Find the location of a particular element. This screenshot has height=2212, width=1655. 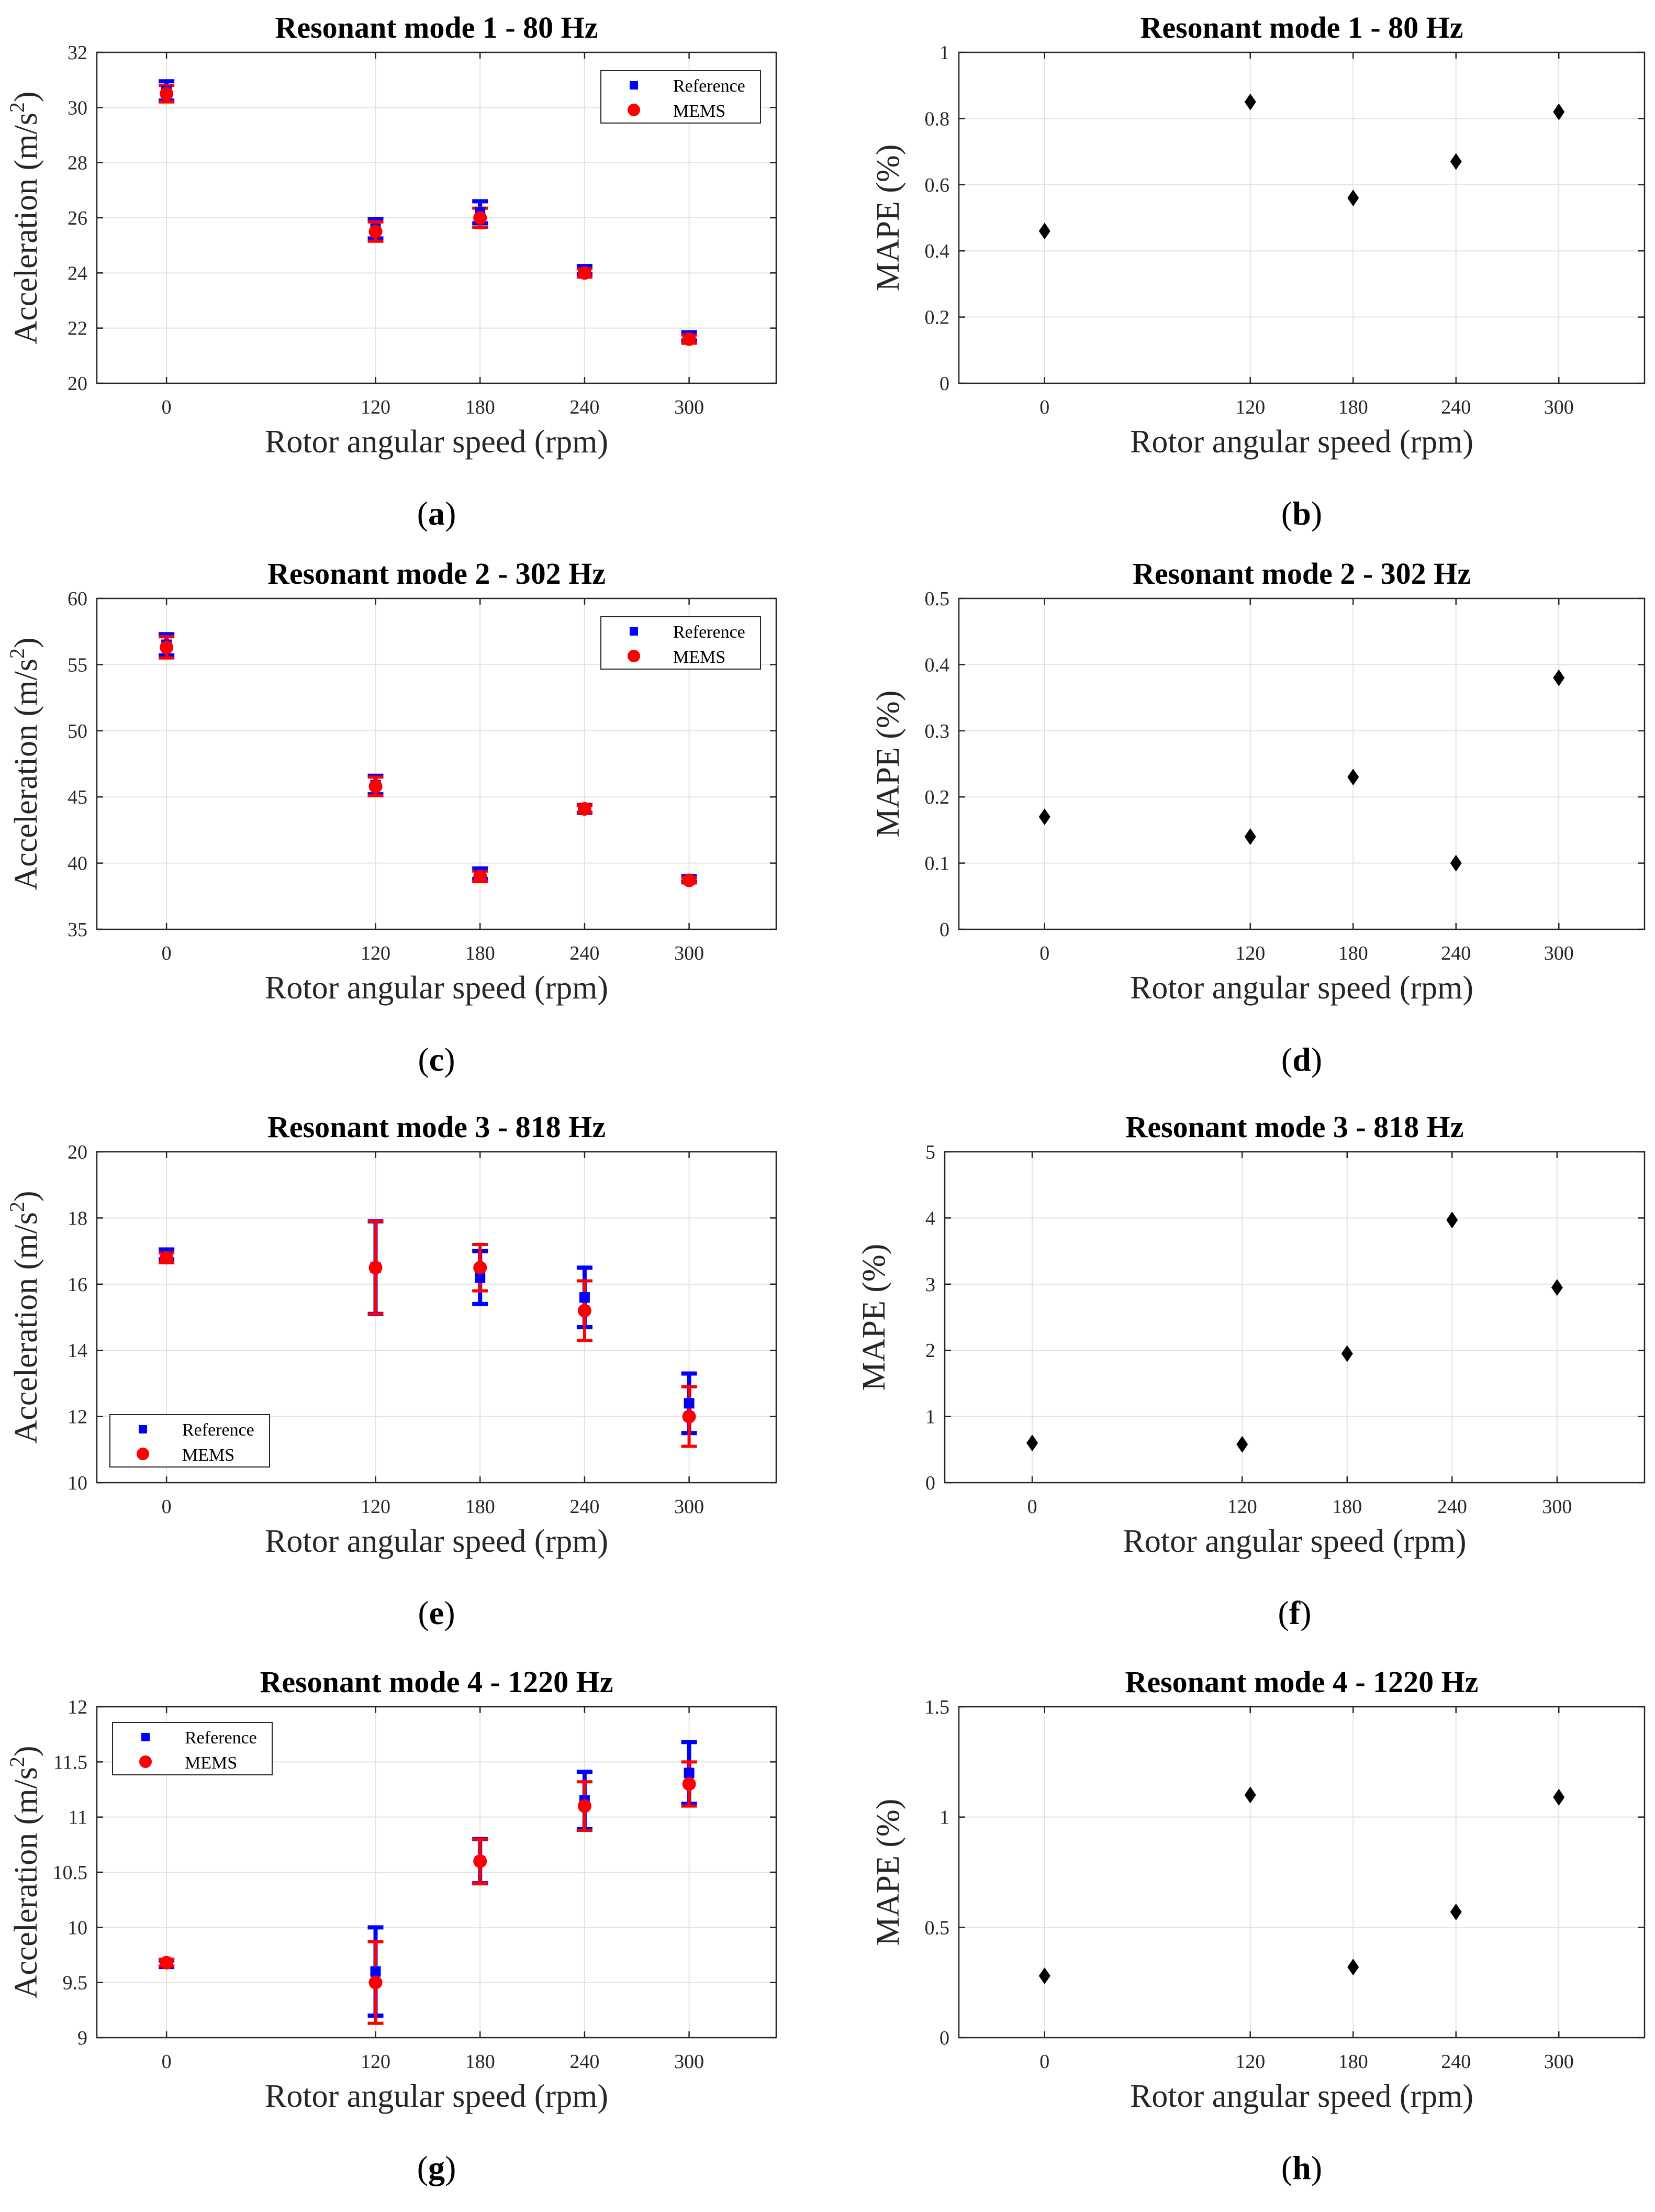

legend: Reference MEMS is located at coordinates (680, 97).